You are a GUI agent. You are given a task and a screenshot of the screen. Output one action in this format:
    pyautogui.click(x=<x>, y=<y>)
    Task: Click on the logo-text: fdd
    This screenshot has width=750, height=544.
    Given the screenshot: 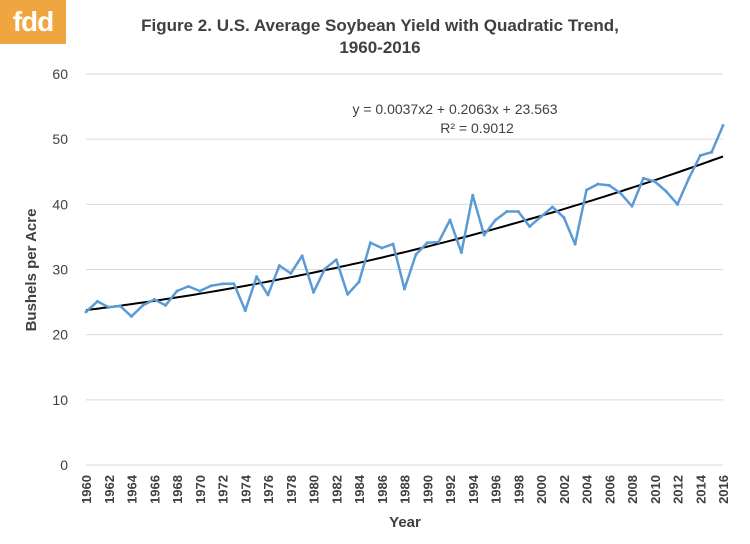 What is the action you would take?
    pyautogui.click(x=33, y=21)
    